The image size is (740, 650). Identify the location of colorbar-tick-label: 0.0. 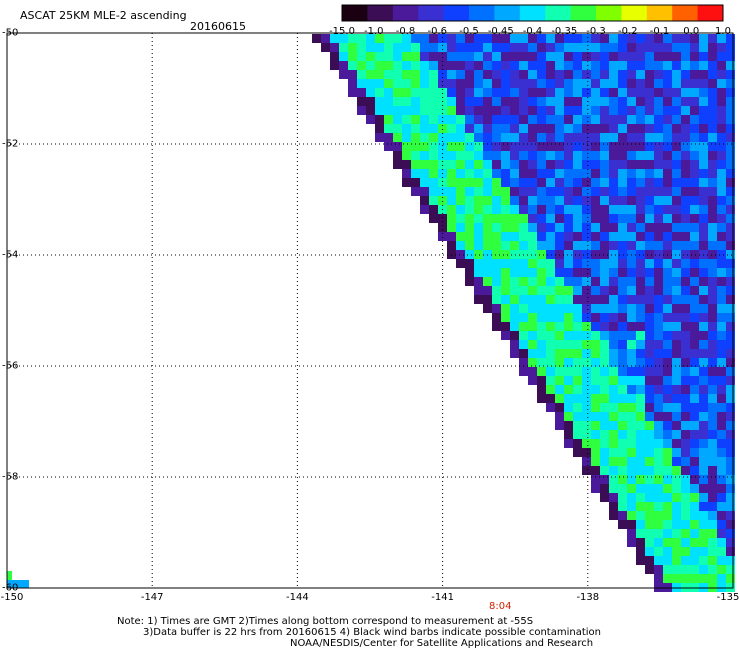
(691, 31).